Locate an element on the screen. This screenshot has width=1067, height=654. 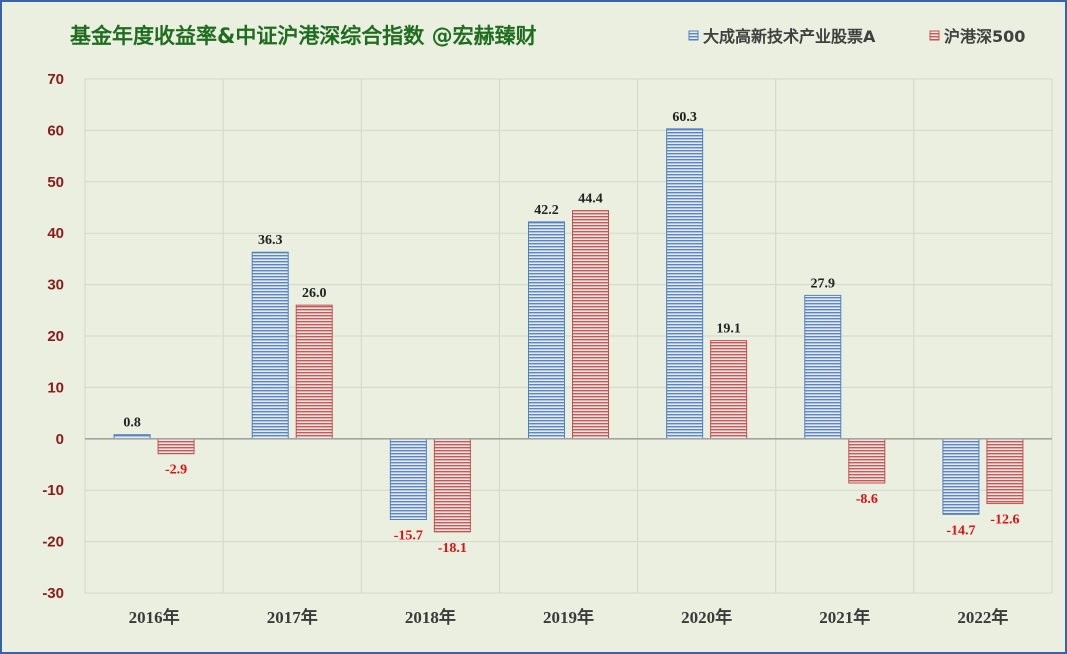
data-label-series-1-2016: 0.8 is located at coordinates (132, 423).